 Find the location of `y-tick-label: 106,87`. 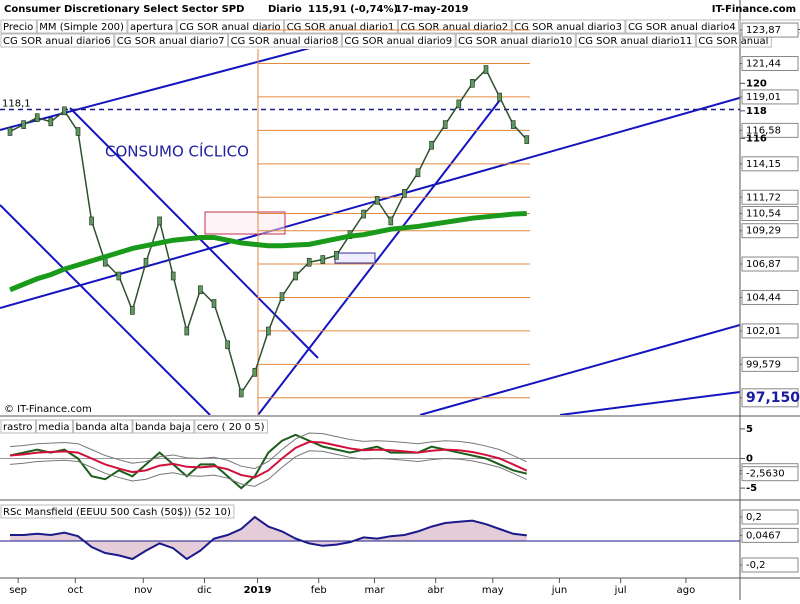

y-tick-label: 106,87 is located at coordinates (763, 264).